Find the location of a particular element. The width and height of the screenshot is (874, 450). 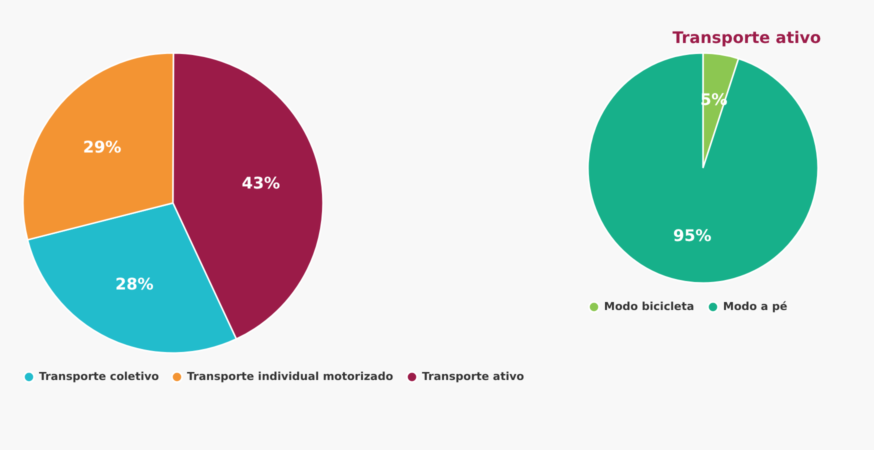

data-label: 28% is located at coordinates (134, 284).